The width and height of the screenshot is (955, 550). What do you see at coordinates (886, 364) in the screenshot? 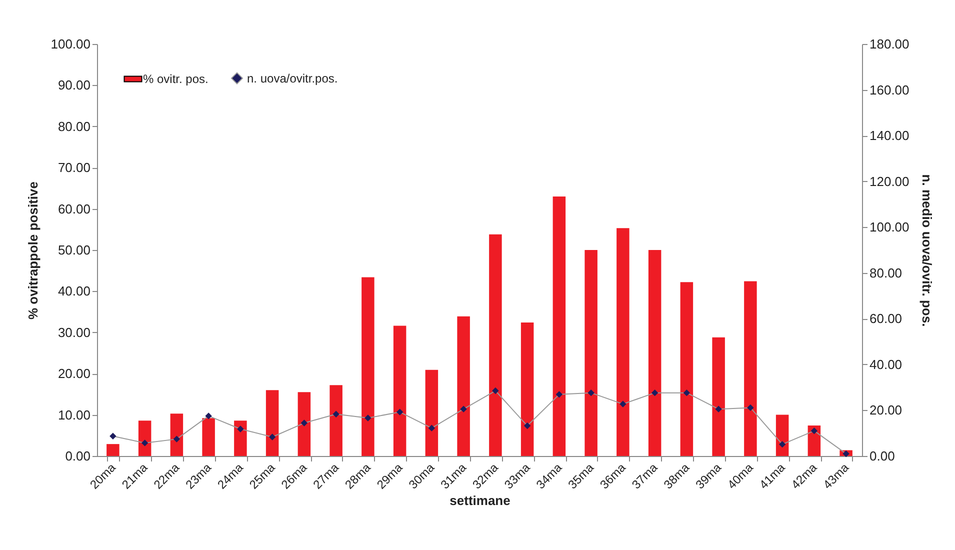
I see `y2-tick-label: 40.00` at bounding box center [886, 364].